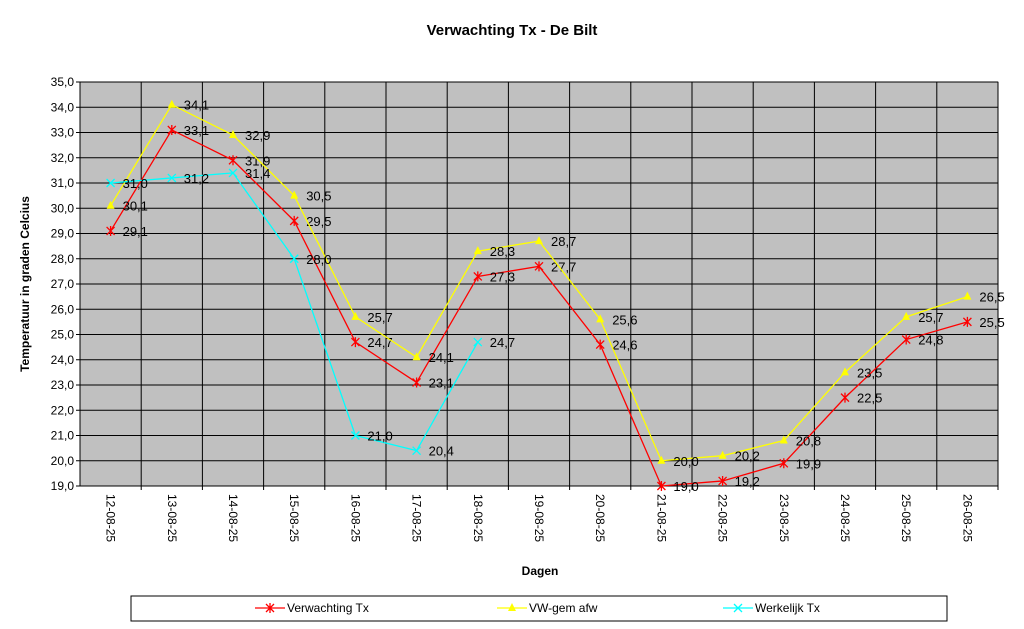  What do you see at coordinates (869, 372) in the screenshot?
I see `data-label: 23,5` at bounding box center [869, 372].